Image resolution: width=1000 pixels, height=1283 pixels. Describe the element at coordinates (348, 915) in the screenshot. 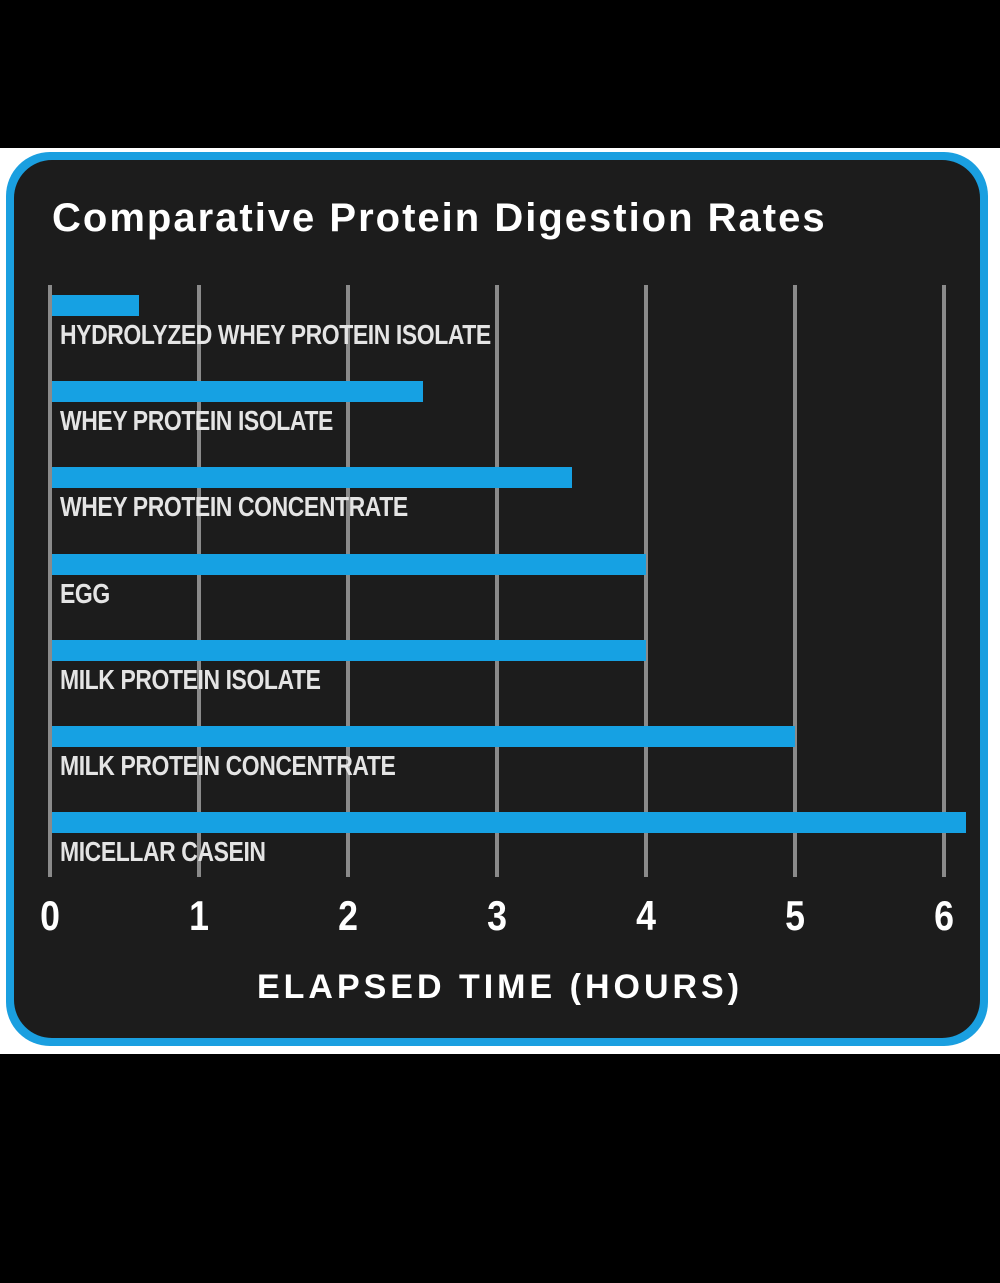

I see `x-tick-label: 2` at that location.